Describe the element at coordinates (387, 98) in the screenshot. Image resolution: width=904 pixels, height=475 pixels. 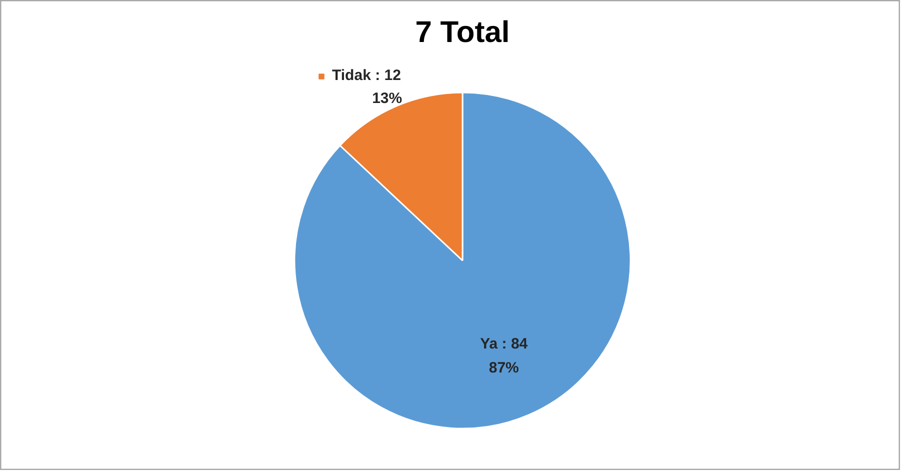
I see `data-label: 13%` at that location.